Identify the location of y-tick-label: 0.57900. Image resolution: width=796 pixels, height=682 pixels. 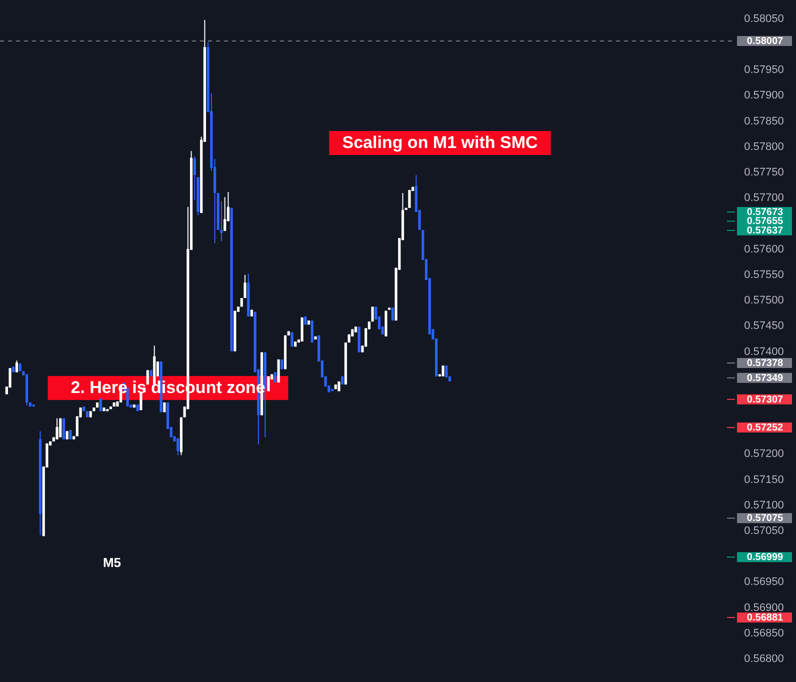
(764, 96).